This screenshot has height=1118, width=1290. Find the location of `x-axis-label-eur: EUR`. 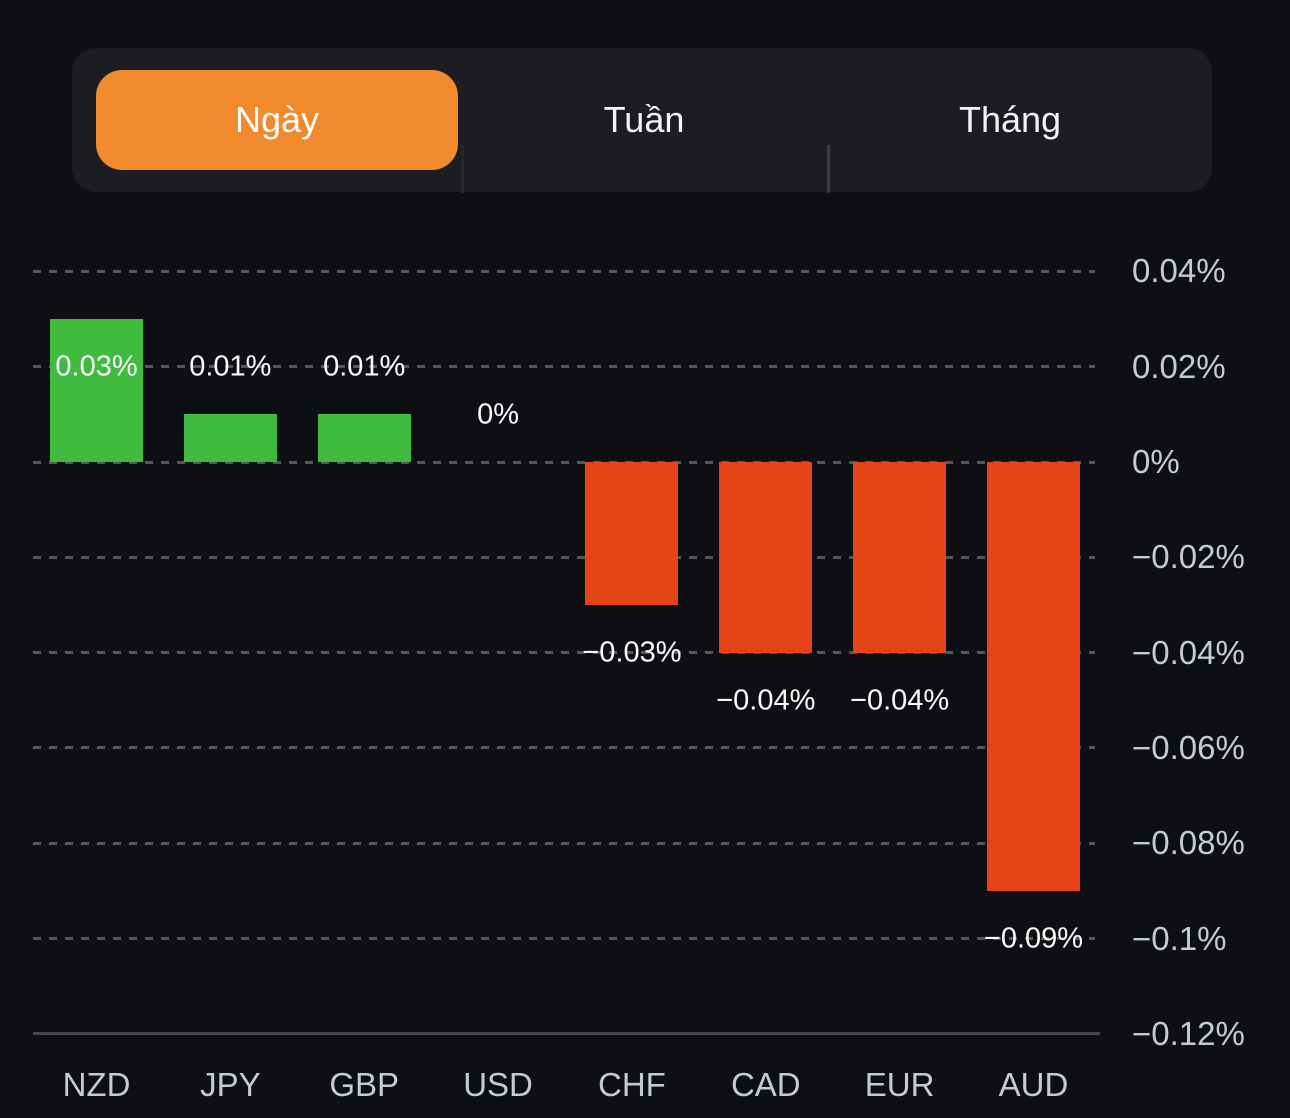

x-axis-label-eur: EUR is located at coordinates (899, 1084).